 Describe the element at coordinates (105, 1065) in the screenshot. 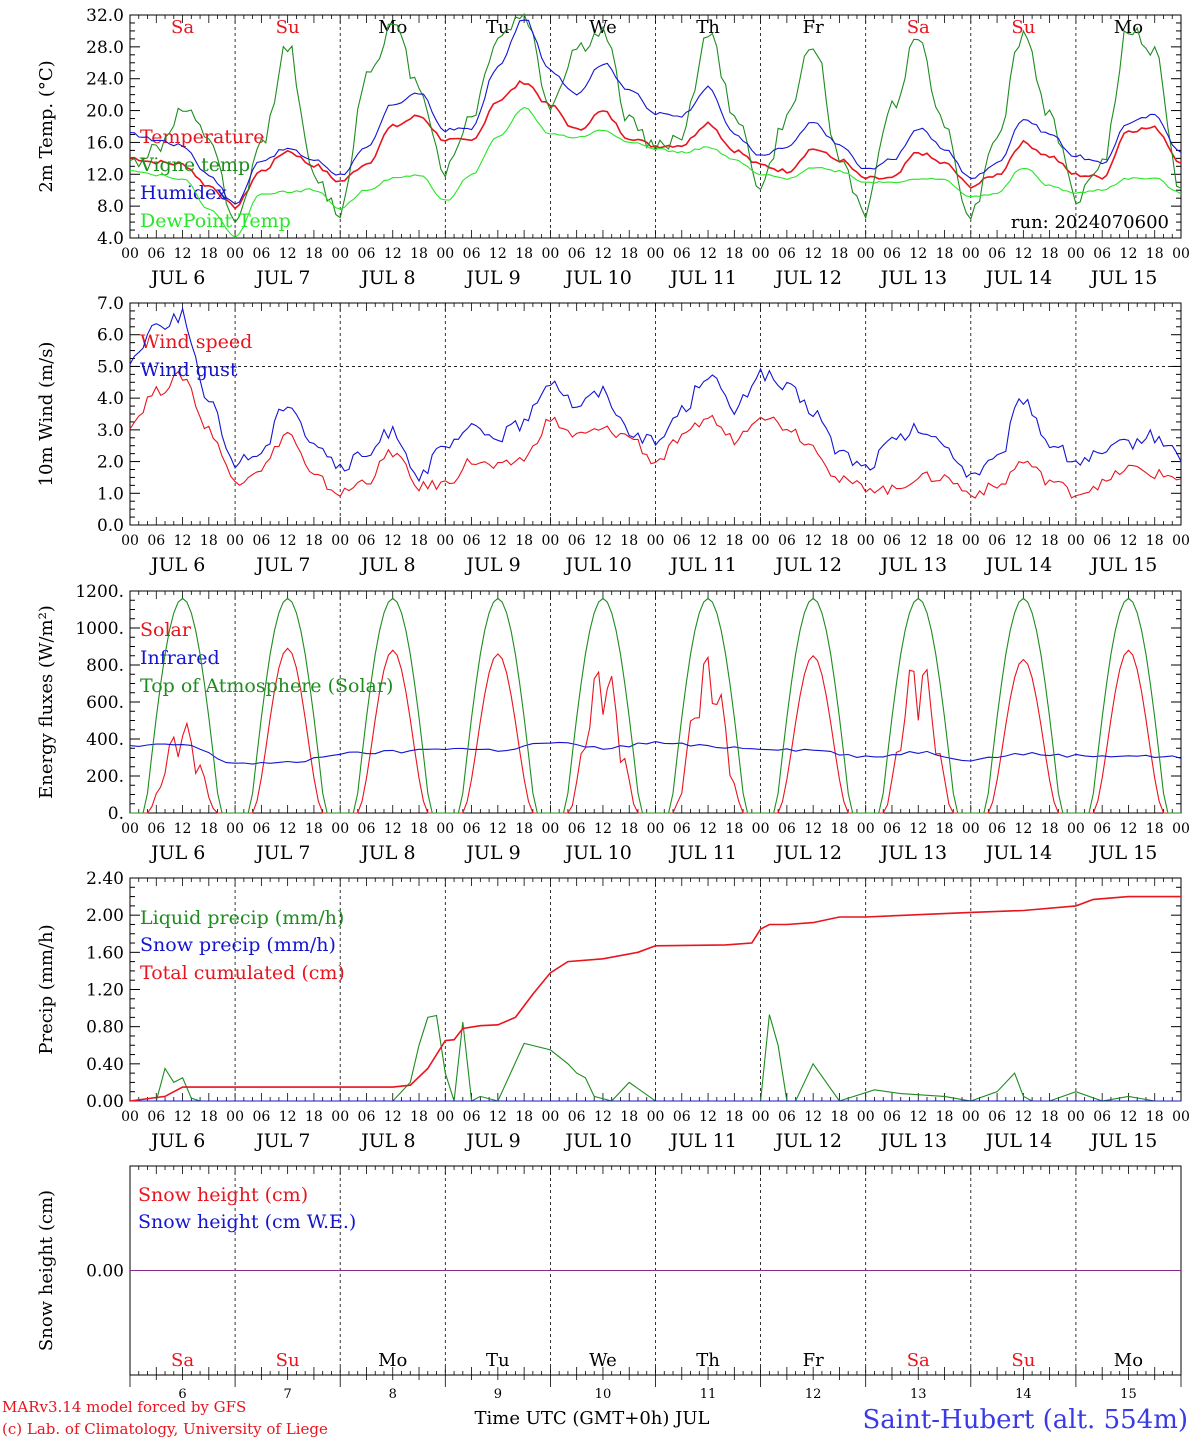

I see `y-tick-label: 0.40` at that location.